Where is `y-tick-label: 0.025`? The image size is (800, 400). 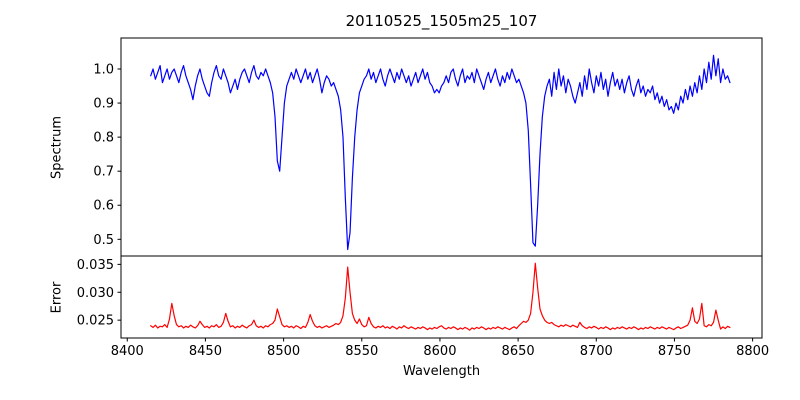
y-tick-label: 0.025 is located at coordinates (95, 321).